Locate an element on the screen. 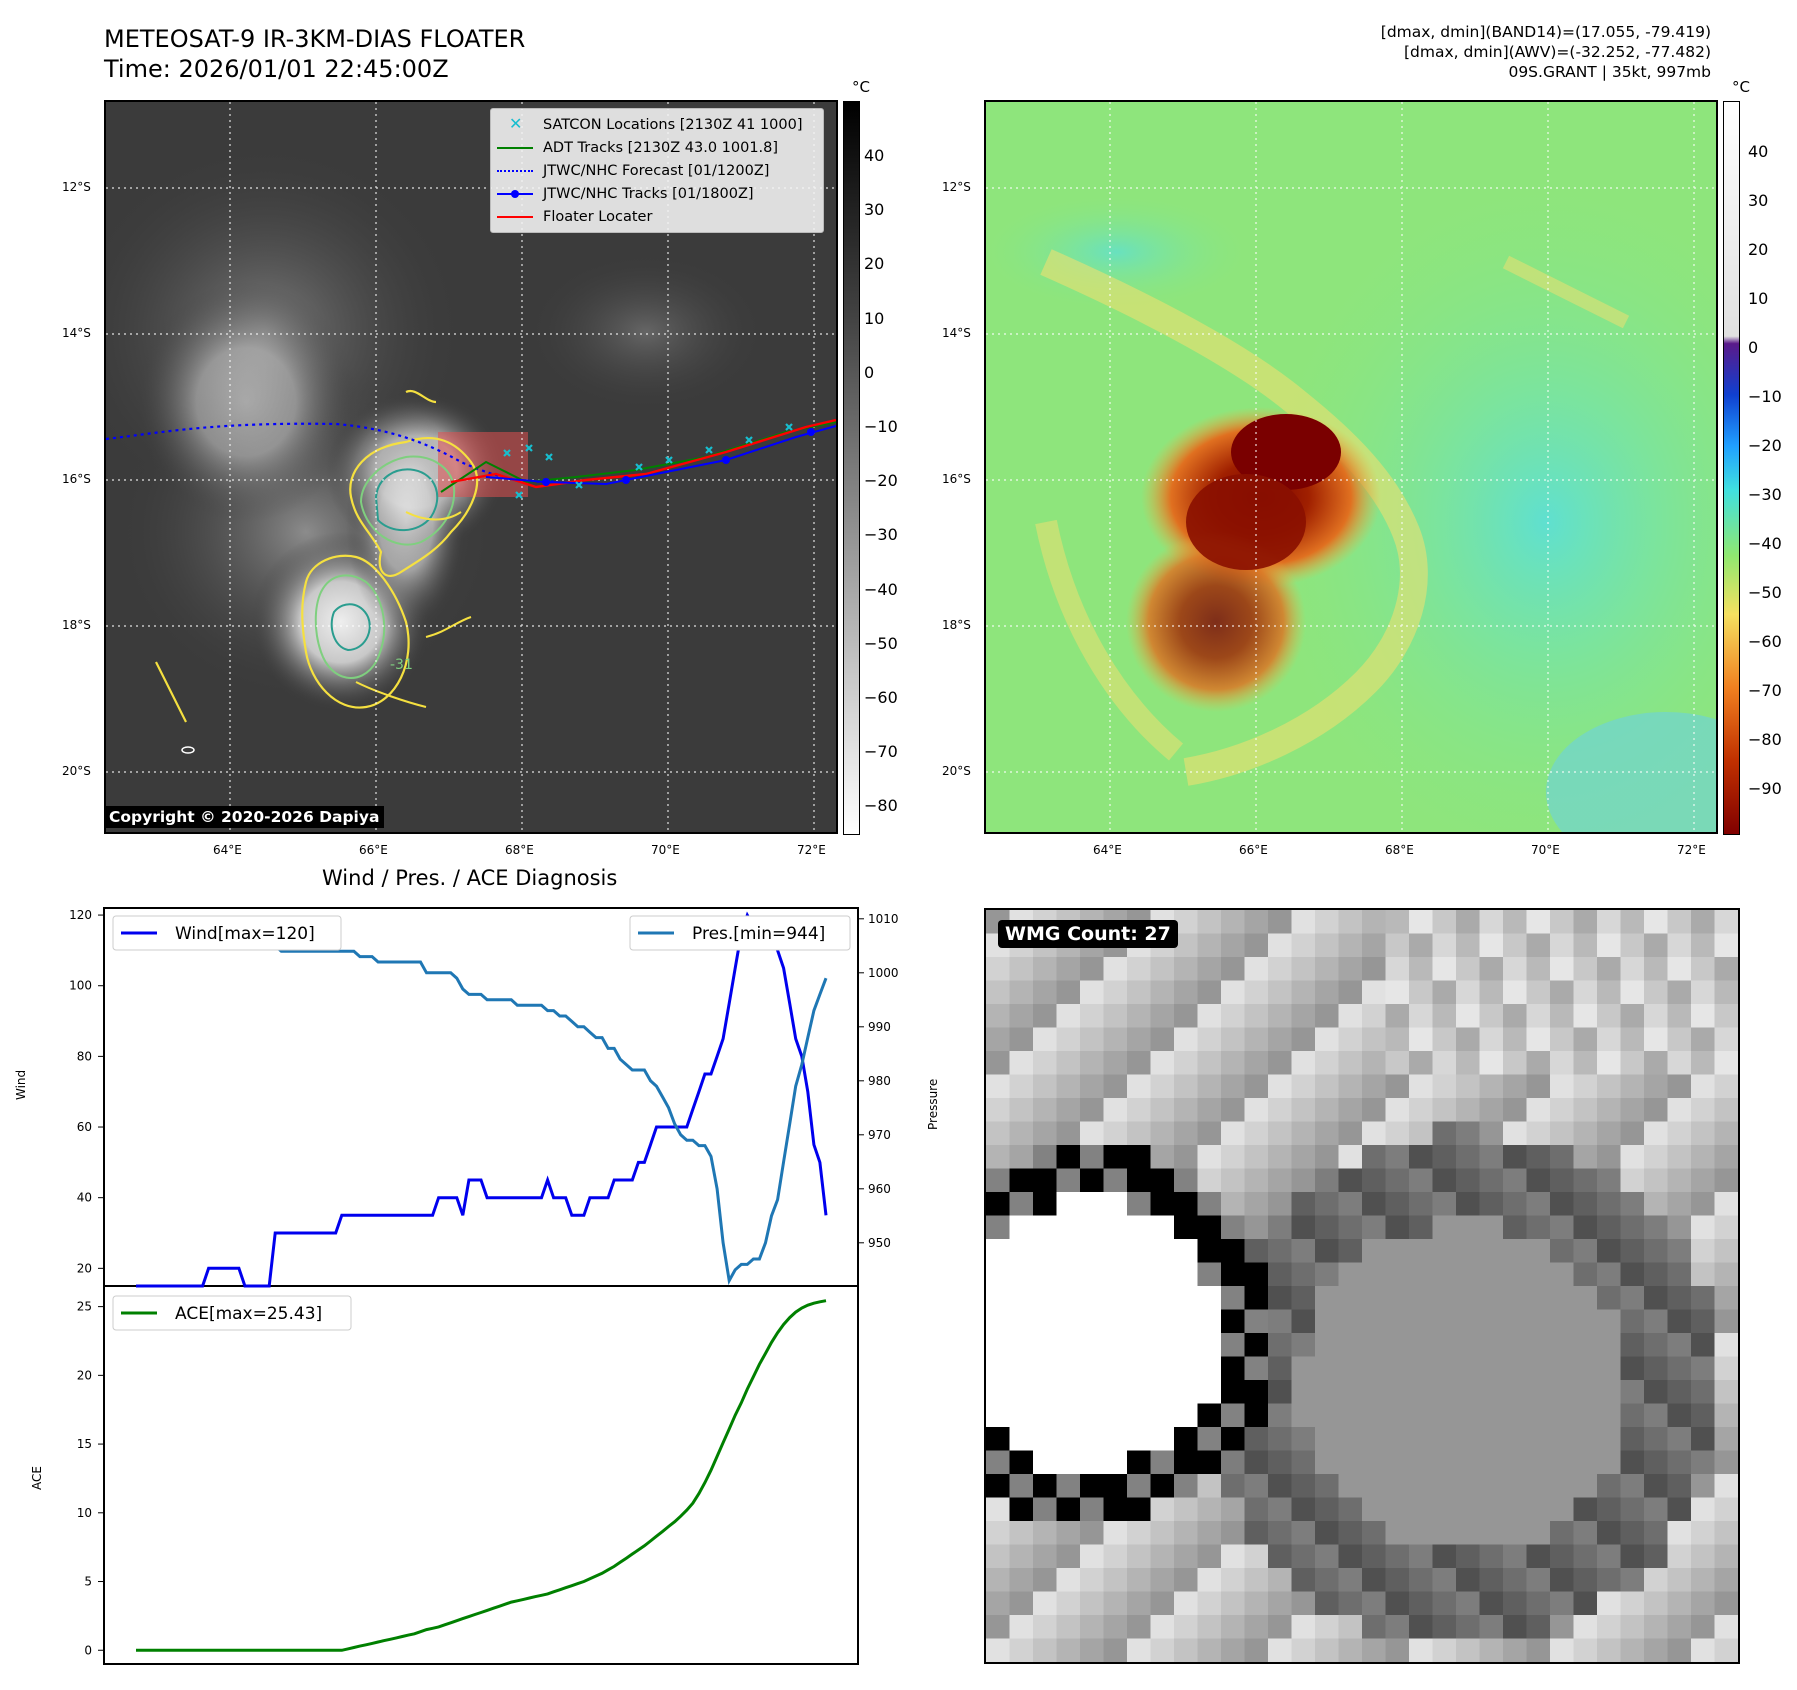 This screenshot has height=1690, width=1797. ace-series-line is located at coordinates (481, 1475).